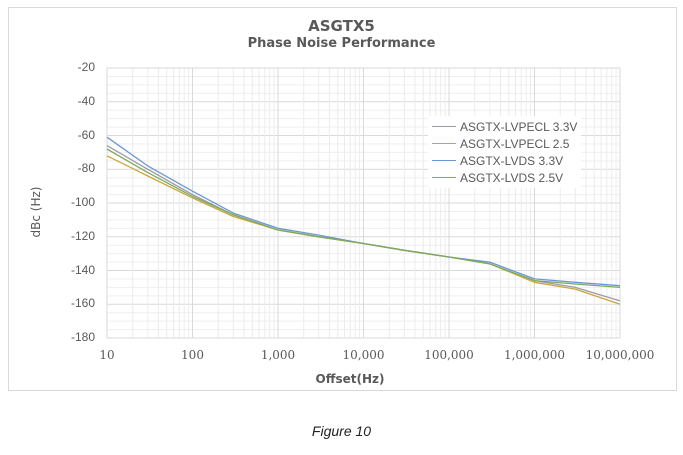 The width and height of the screenshot is (683, 455). I want to click on x-axis-label: Offset(Hz), so click(350, 379).